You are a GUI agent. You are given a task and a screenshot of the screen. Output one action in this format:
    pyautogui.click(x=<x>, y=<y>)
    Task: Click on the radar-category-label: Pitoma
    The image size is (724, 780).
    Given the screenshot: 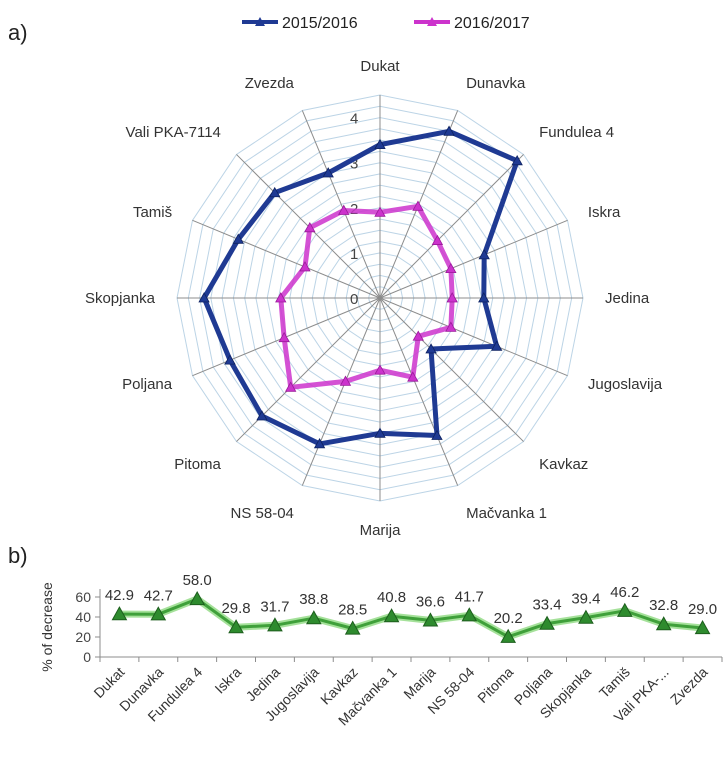 What is the action you would take?
    pyautogui.click(x=197, y=464)
    